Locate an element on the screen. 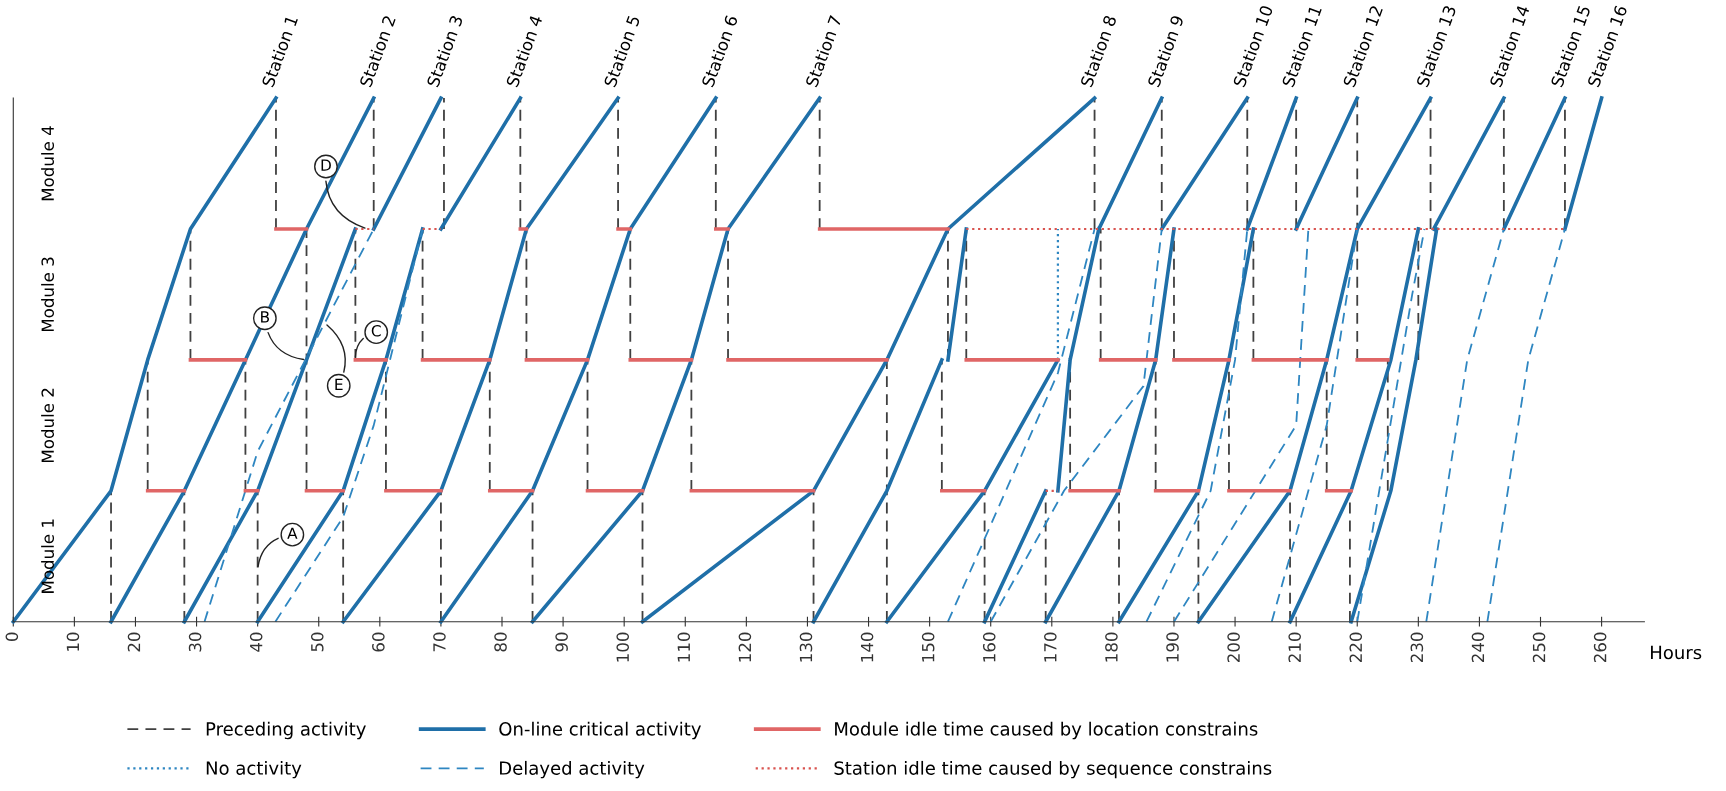 The height and width of the screenshot is (791, 1726). x-tick-label: 110 is located at coordinates (684, 647).